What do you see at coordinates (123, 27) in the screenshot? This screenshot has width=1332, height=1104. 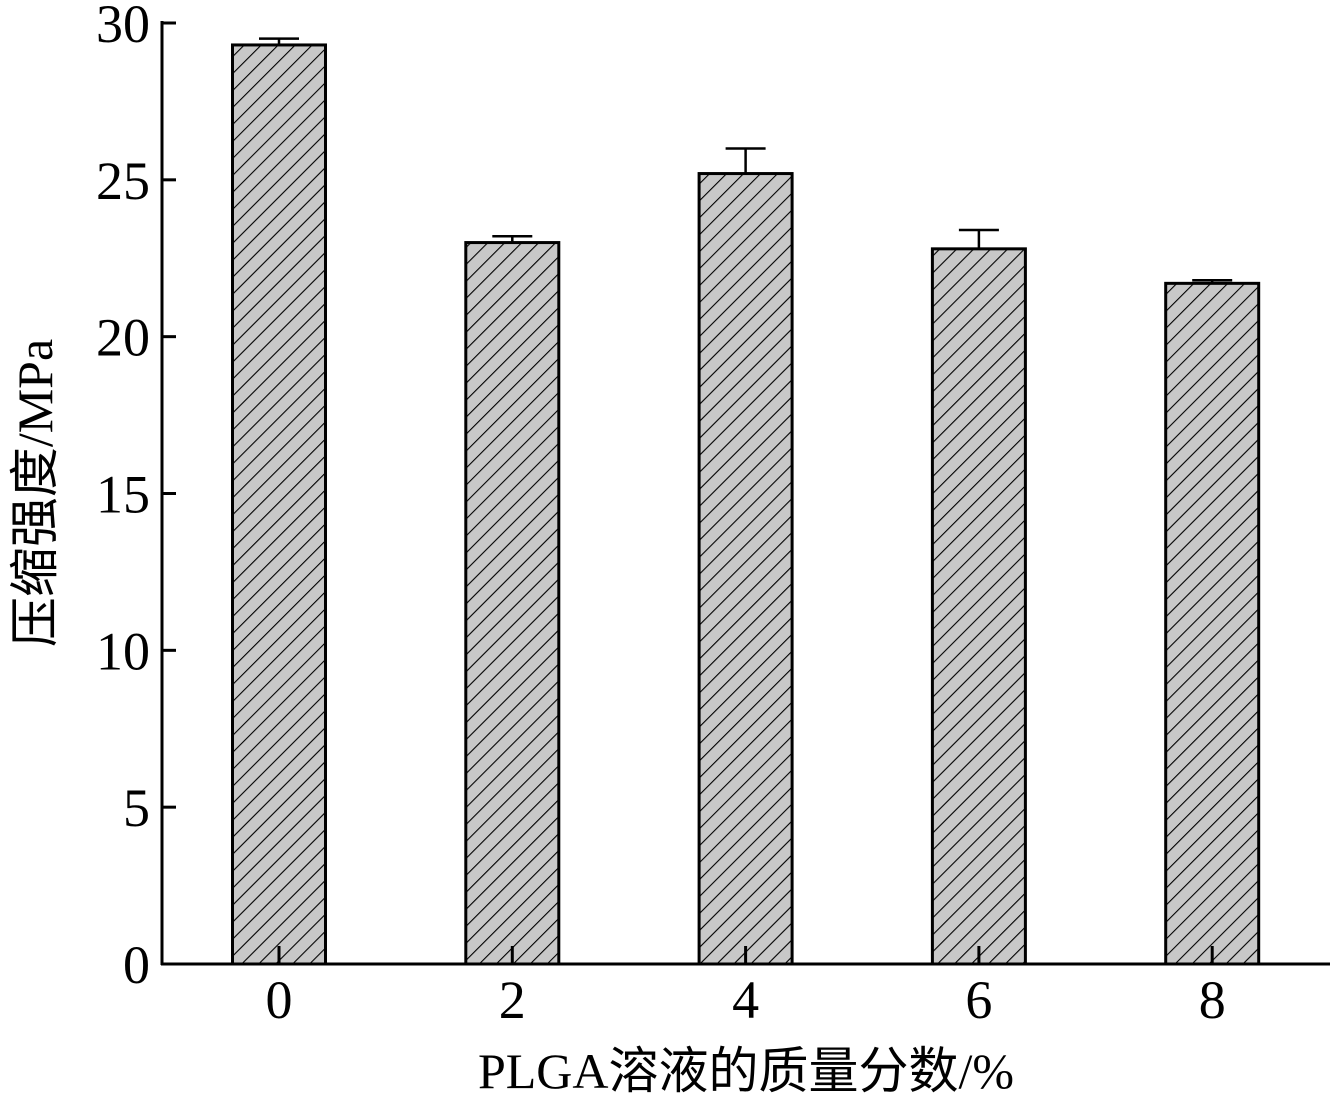 I see `y-tick-label: 30` at bounding box center [123, 27].